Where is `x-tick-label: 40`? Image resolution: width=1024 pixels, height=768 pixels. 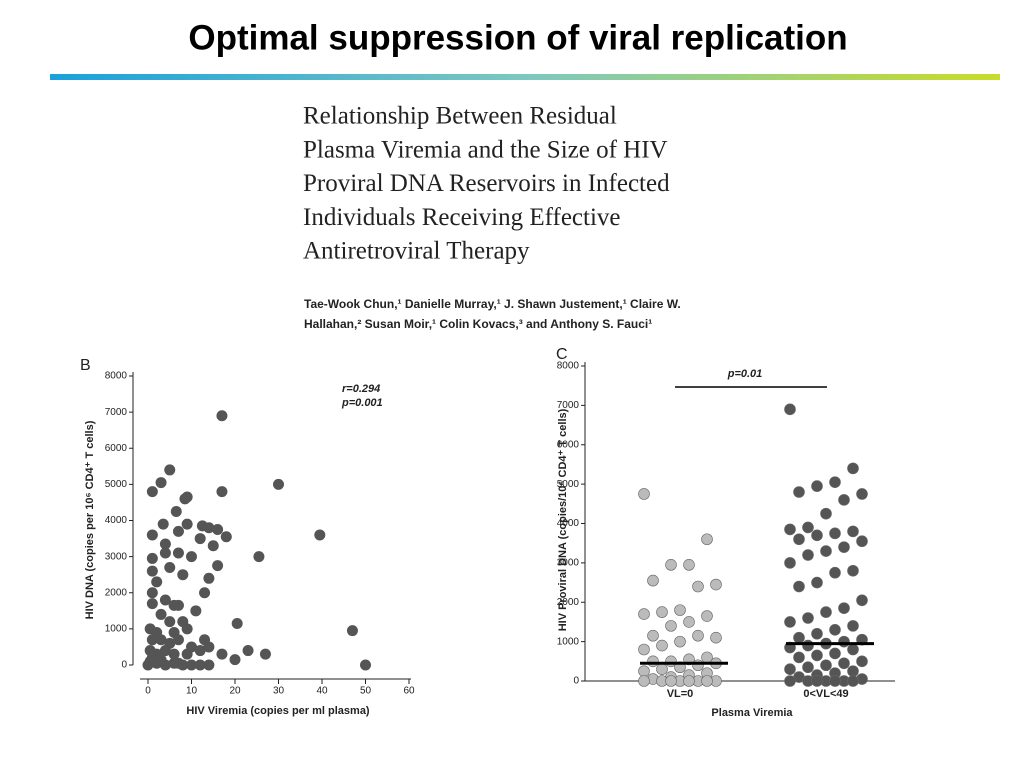
x-tick-label: 40 is located at coordinates (322, 691).